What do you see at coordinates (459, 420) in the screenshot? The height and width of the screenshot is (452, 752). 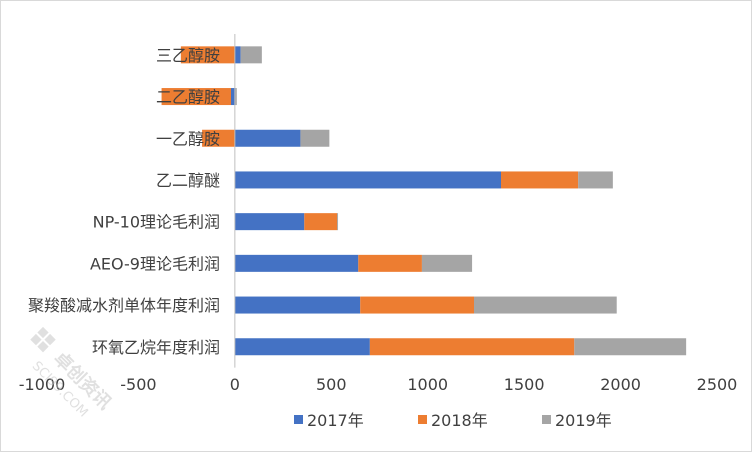 I see `legend-label: 2018年` at bounding box center [459, 420].